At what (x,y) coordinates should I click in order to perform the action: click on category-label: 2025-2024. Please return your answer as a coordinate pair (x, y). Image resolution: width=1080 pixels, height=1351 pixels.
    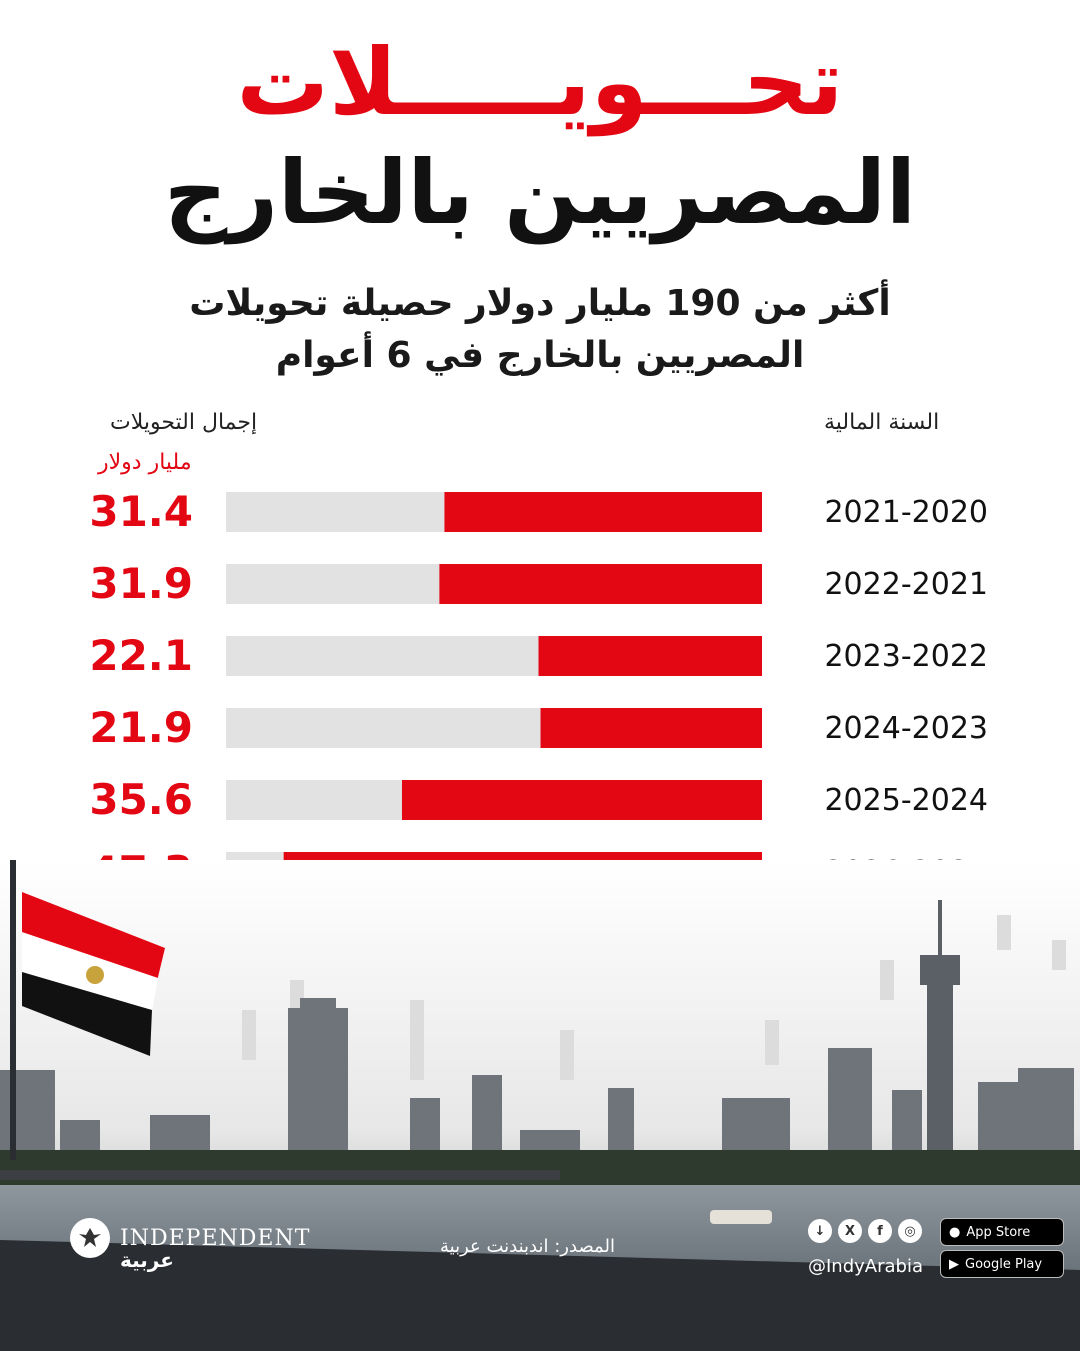
    Looking at the image, I should click on (906, 800).